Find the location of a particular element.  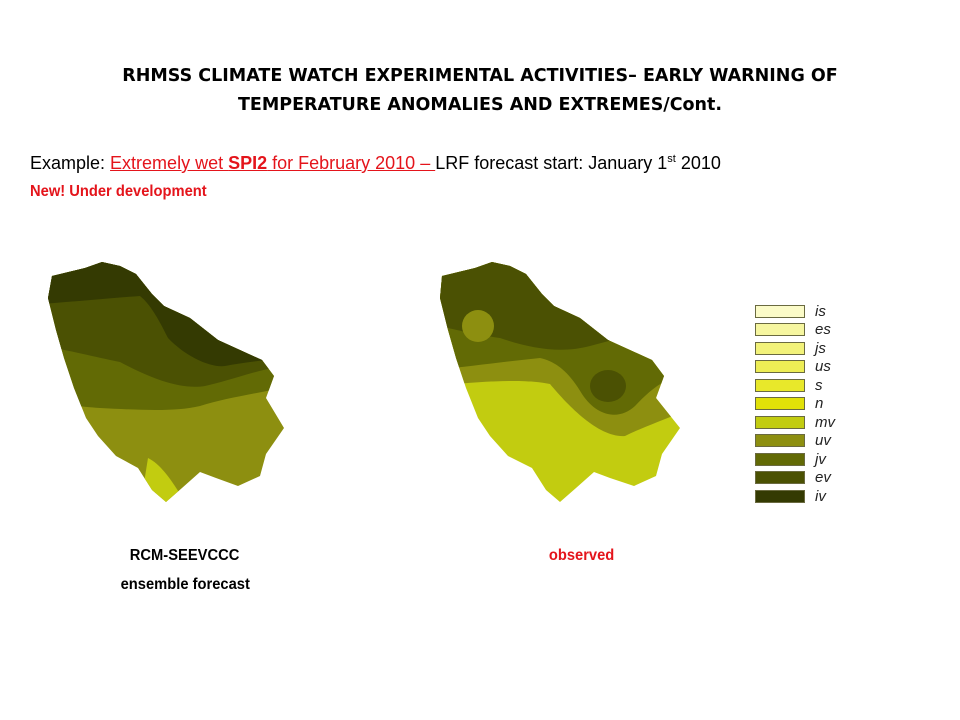

legend-swatch-js is located at coordinates (780, 348).